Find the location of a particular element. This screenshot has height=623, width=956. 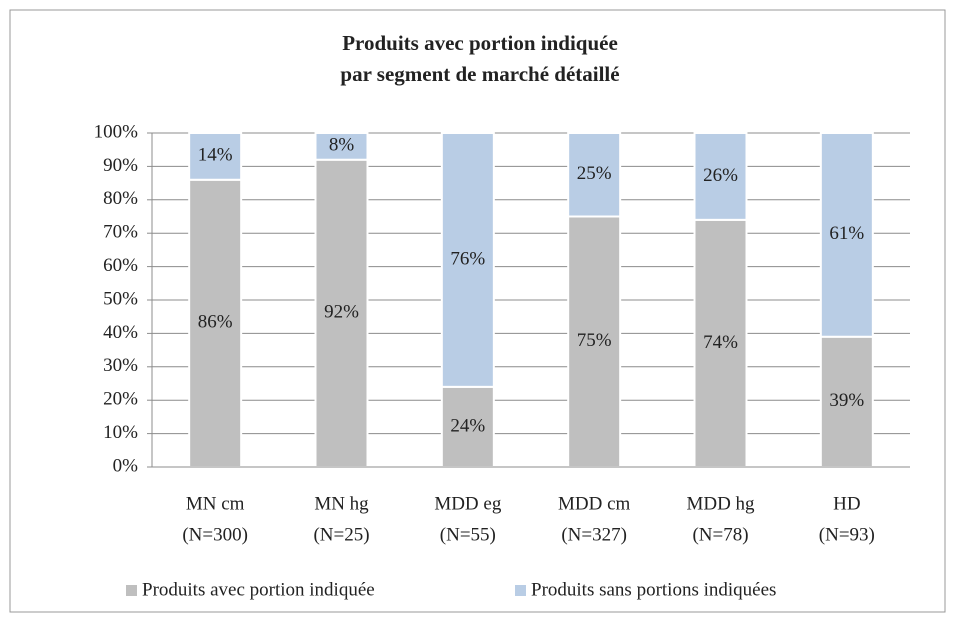

data-label: 24% is located at coordinates (467, 425).